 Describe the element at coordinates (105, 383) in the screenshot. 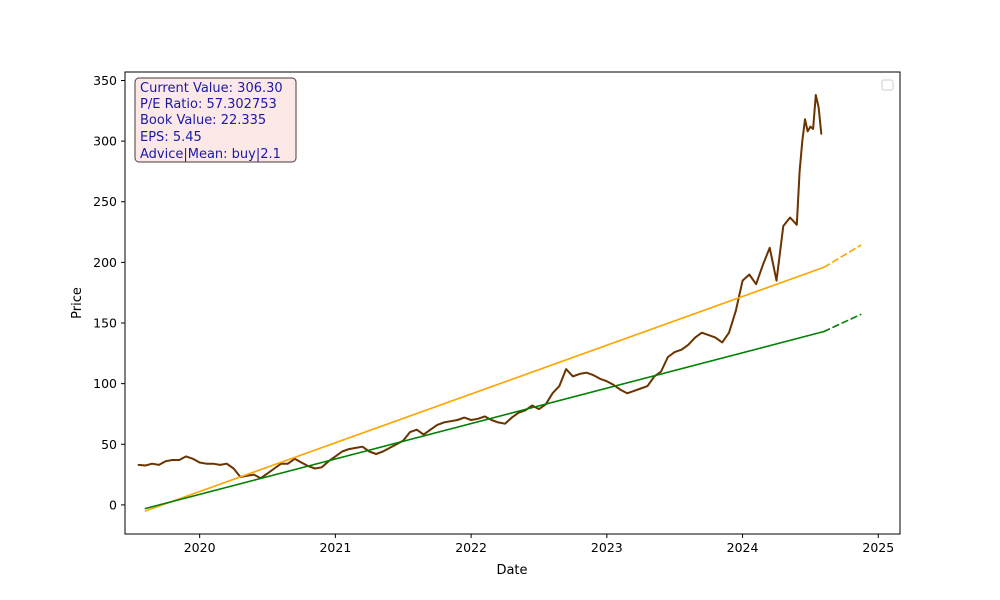

I see `y-tick-label-2: 100` at that location.